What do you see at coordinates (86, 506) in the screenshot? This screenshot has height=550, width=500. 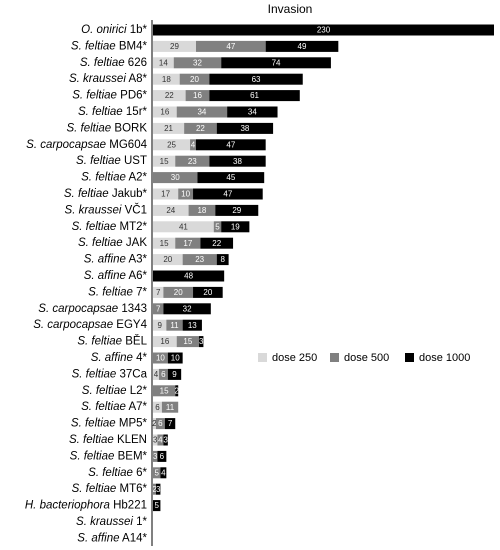 I see `category-label: H. bacteriophora Hb221` at bounding box center [86, 506].